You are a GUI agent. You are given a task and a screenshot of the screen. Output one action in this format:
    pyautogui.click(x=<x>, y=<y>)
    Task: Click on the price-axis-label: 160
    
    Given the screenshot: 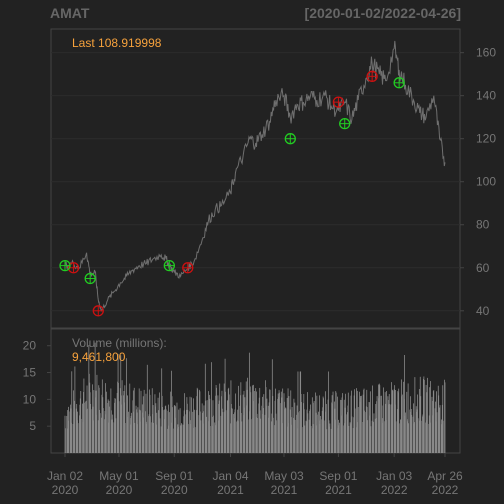 What is the action you would take?
    pyautogui.click(x=486, y=53)
    